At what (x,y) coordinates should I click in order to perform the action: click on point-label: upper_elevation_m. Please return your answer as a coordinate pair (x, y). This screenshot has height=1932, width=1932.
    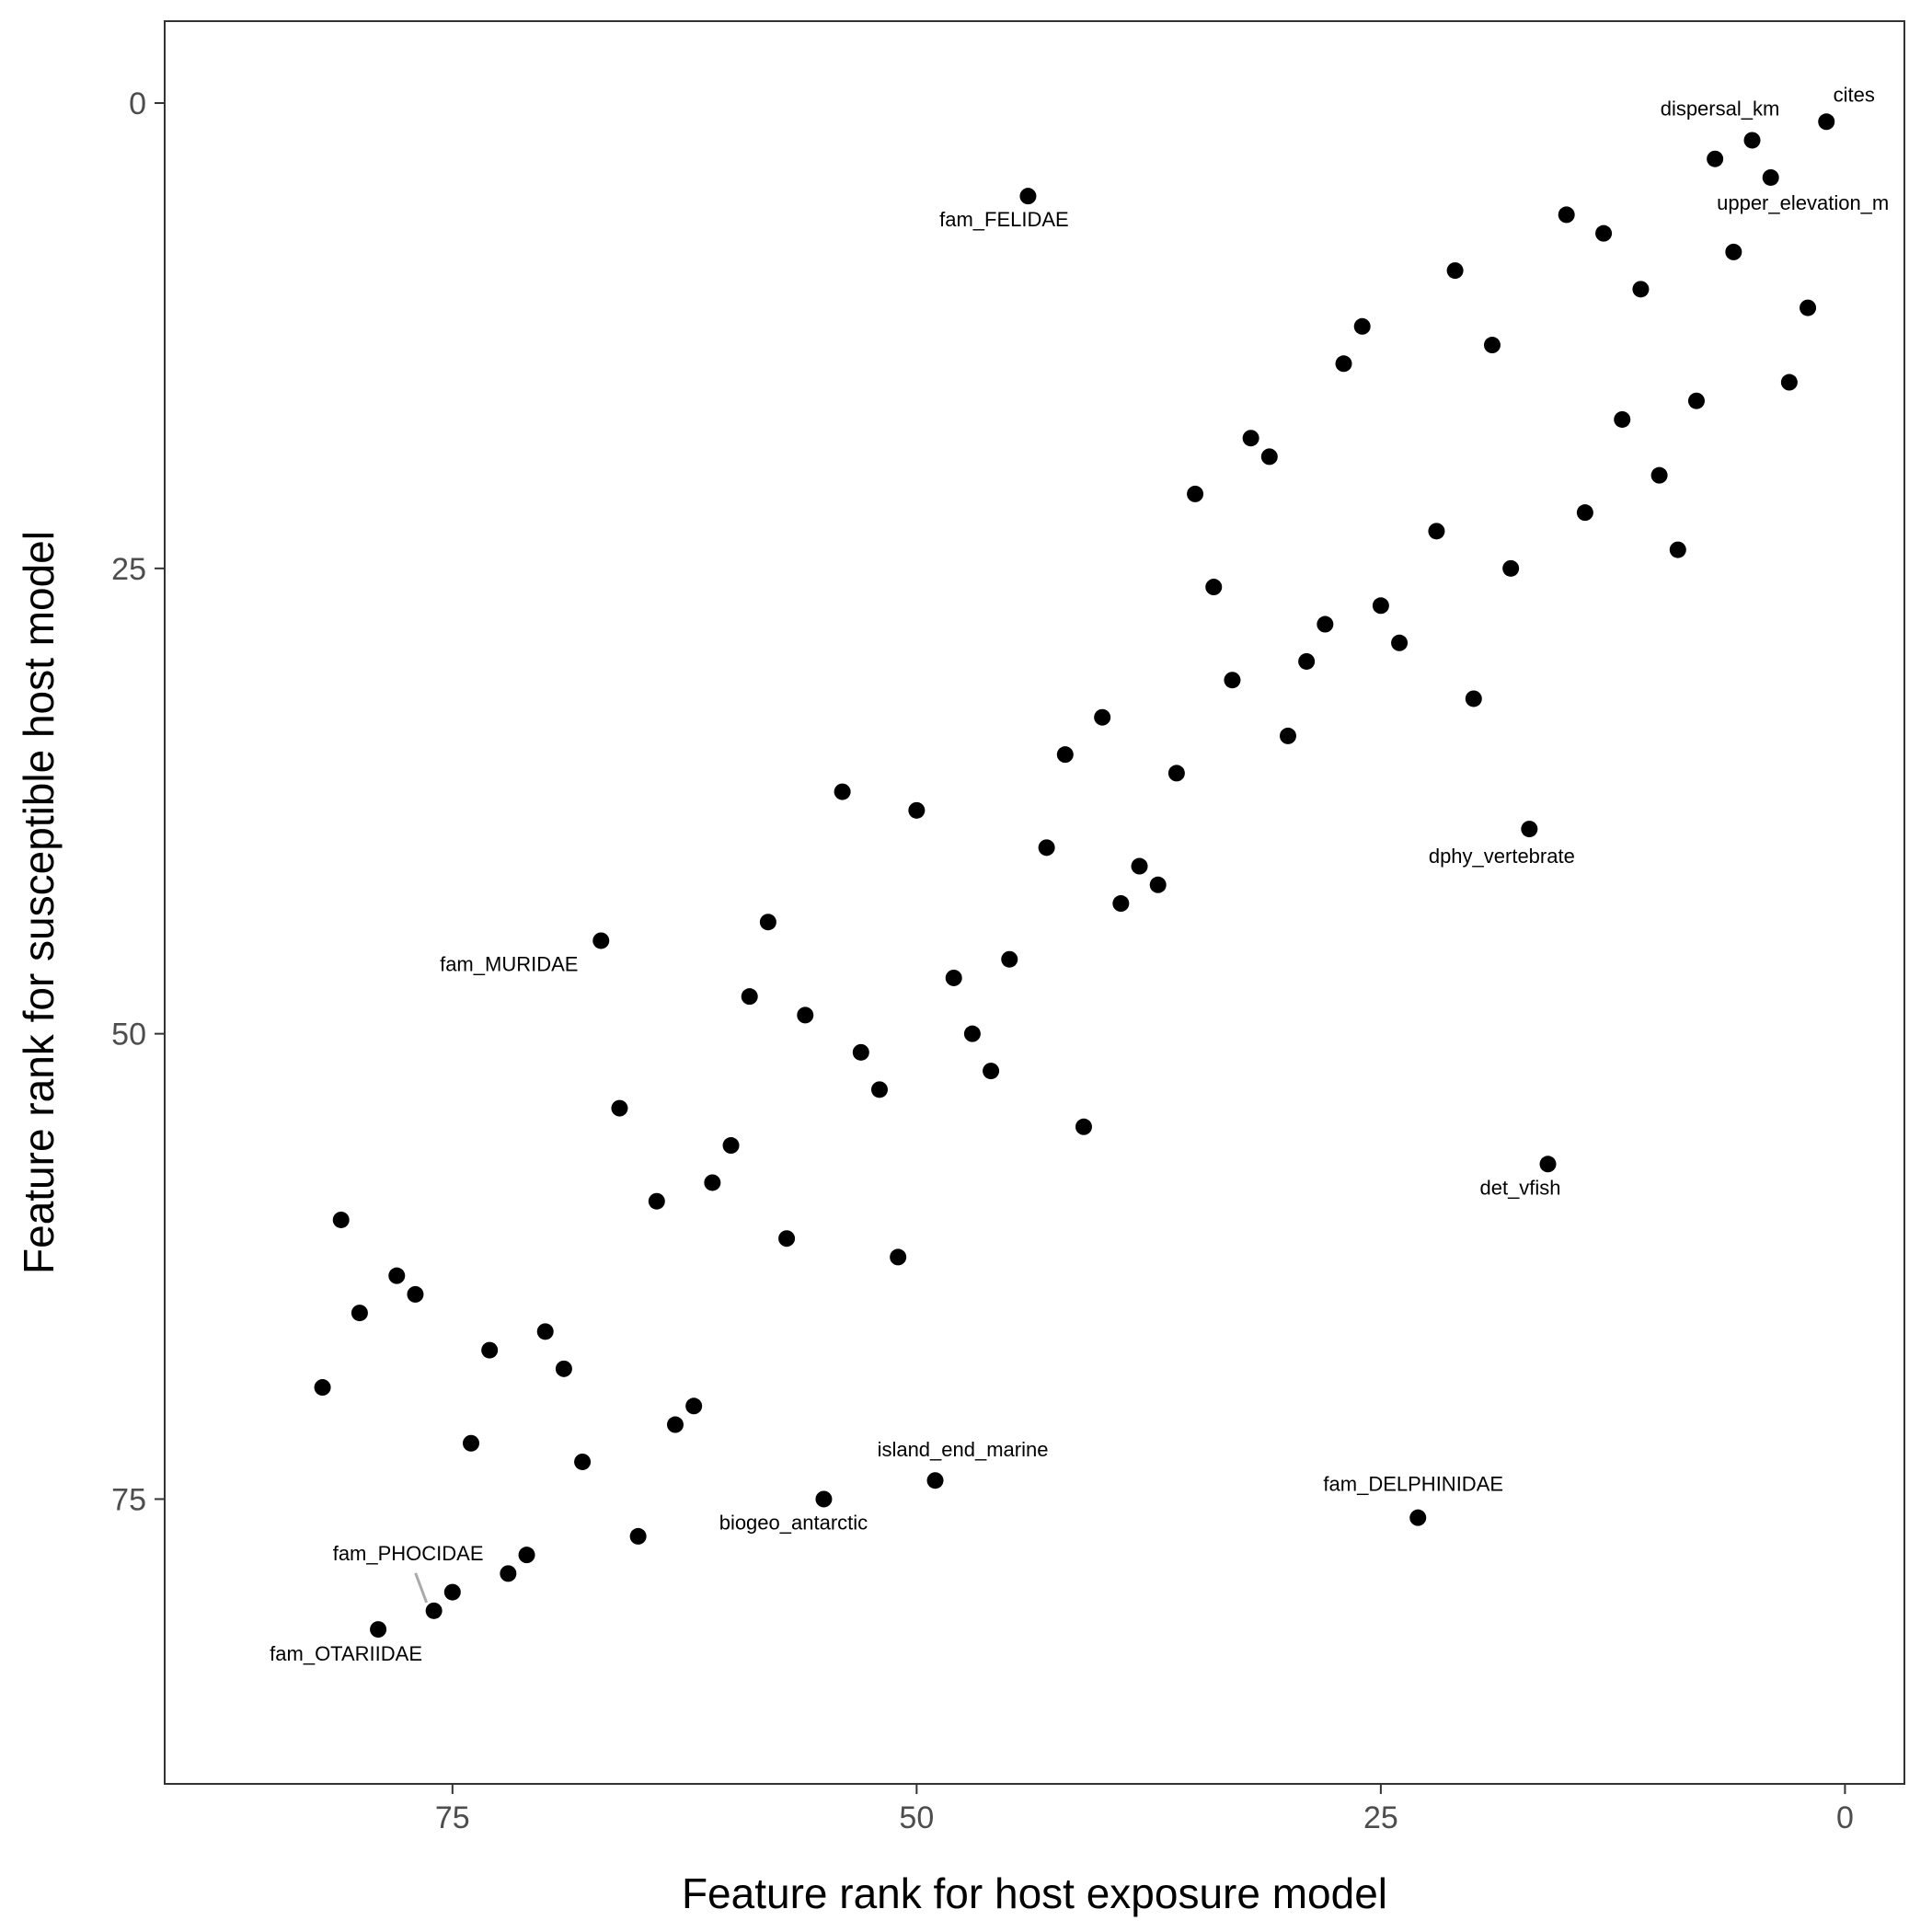
    Looking at the image, I should click on (1803, 202).